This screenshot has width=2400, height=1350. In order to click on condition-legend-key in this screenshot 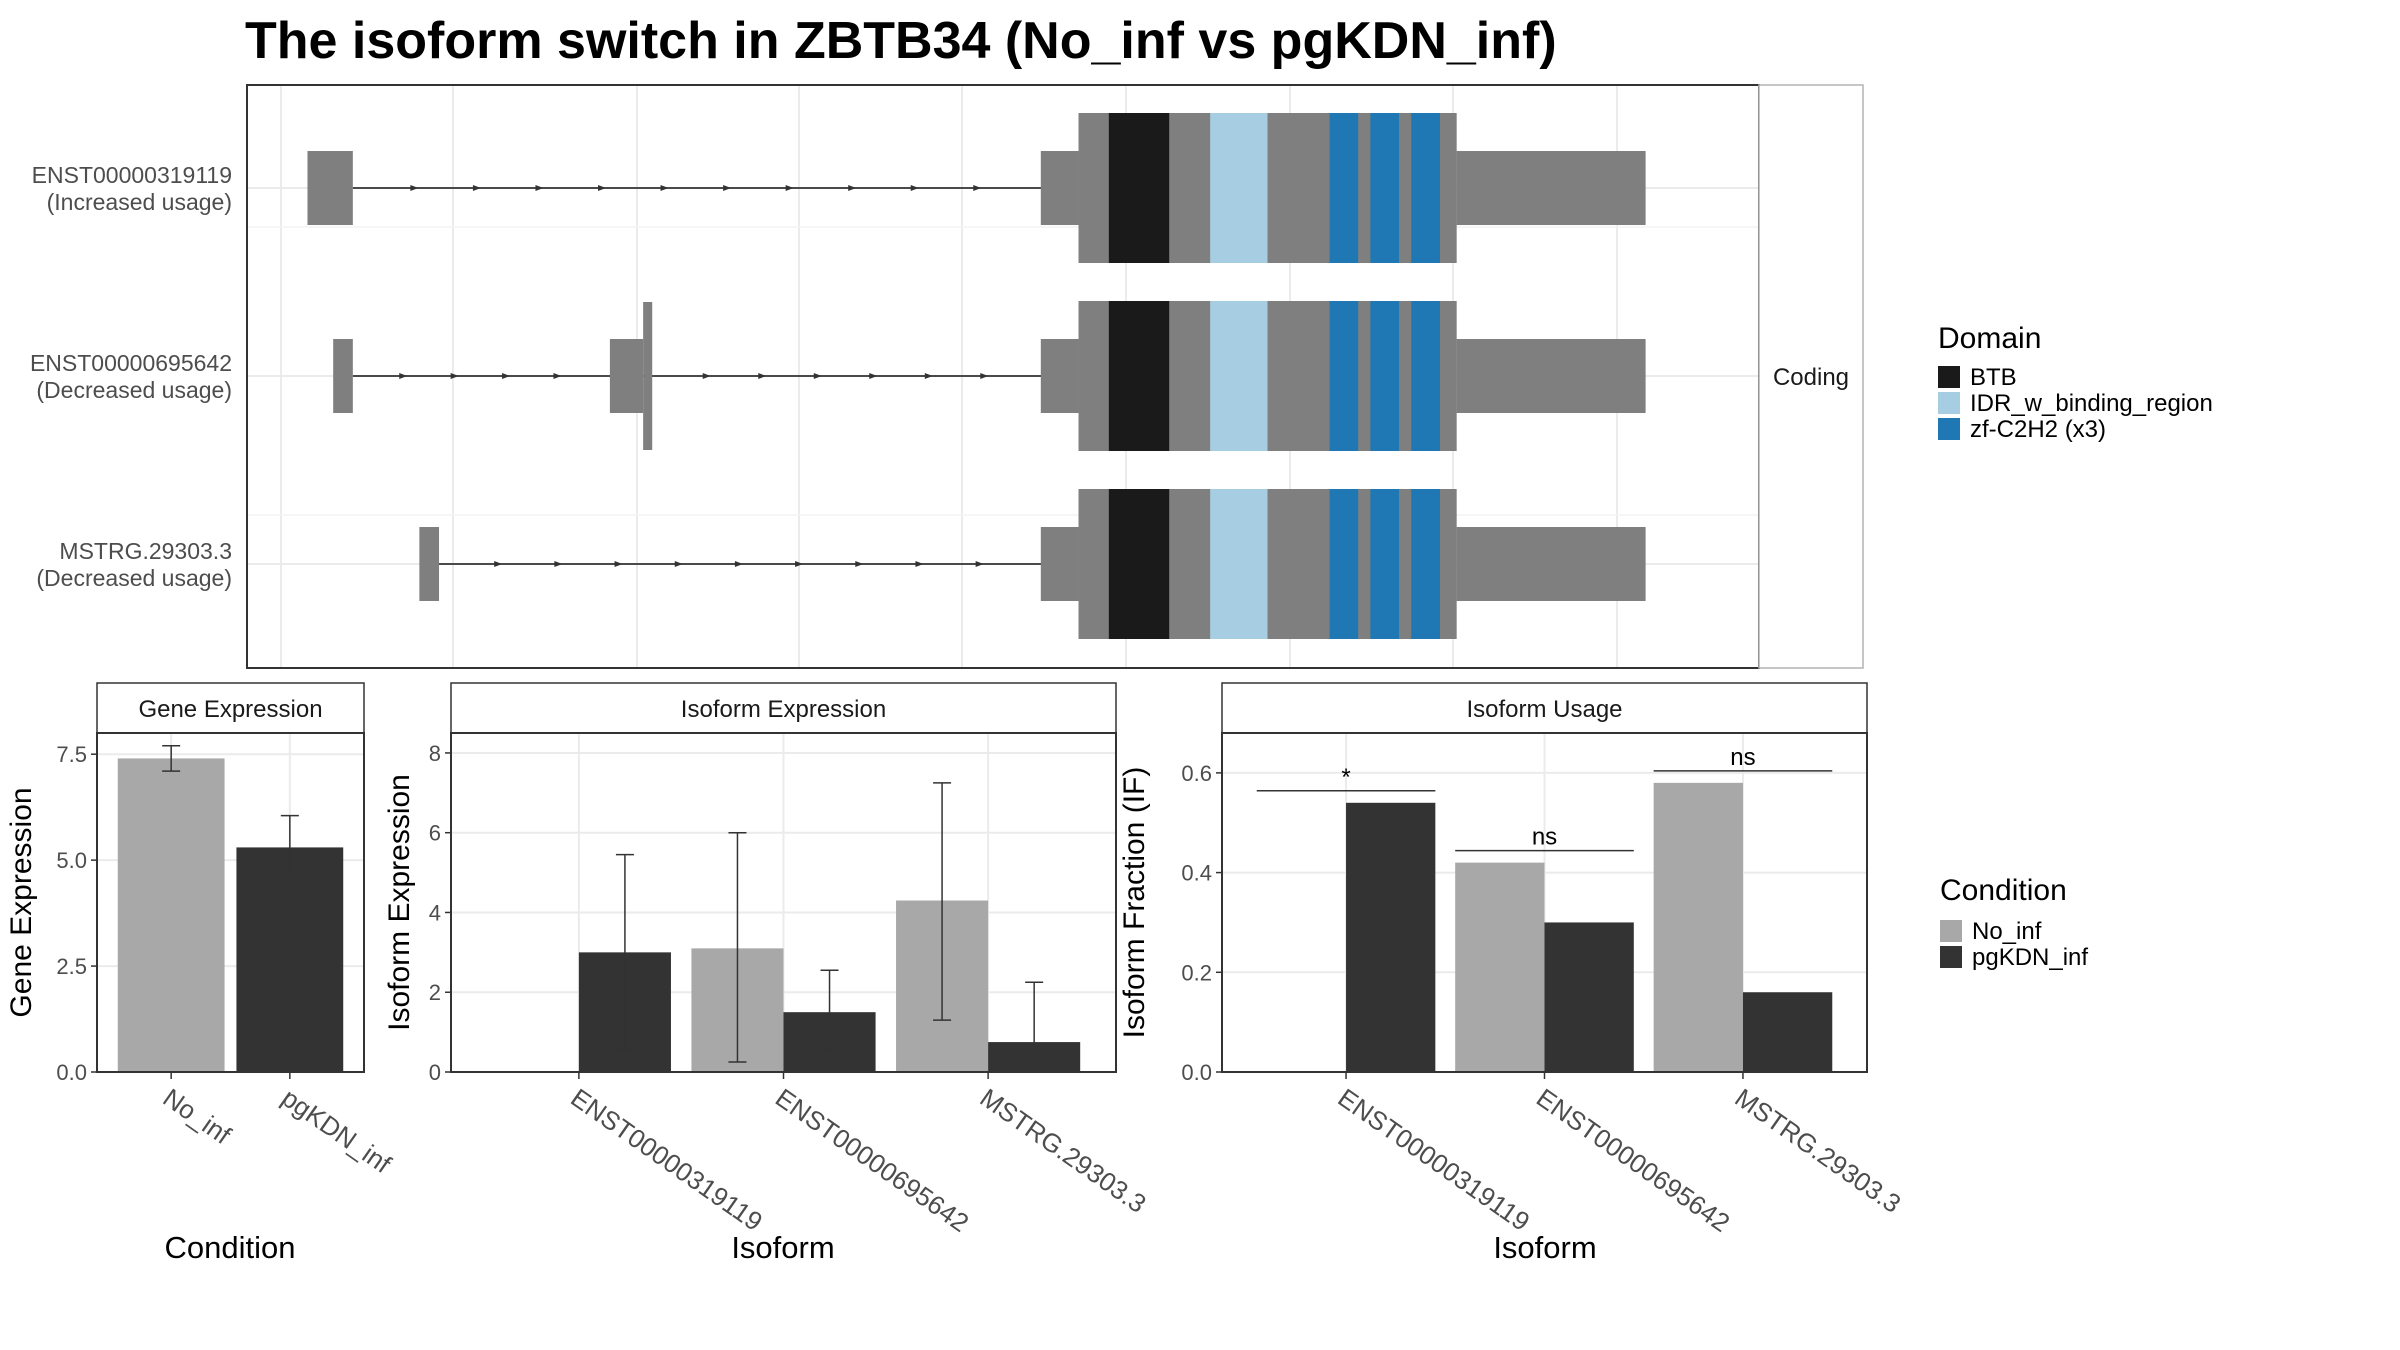, I will do `click(1951, 957)`.